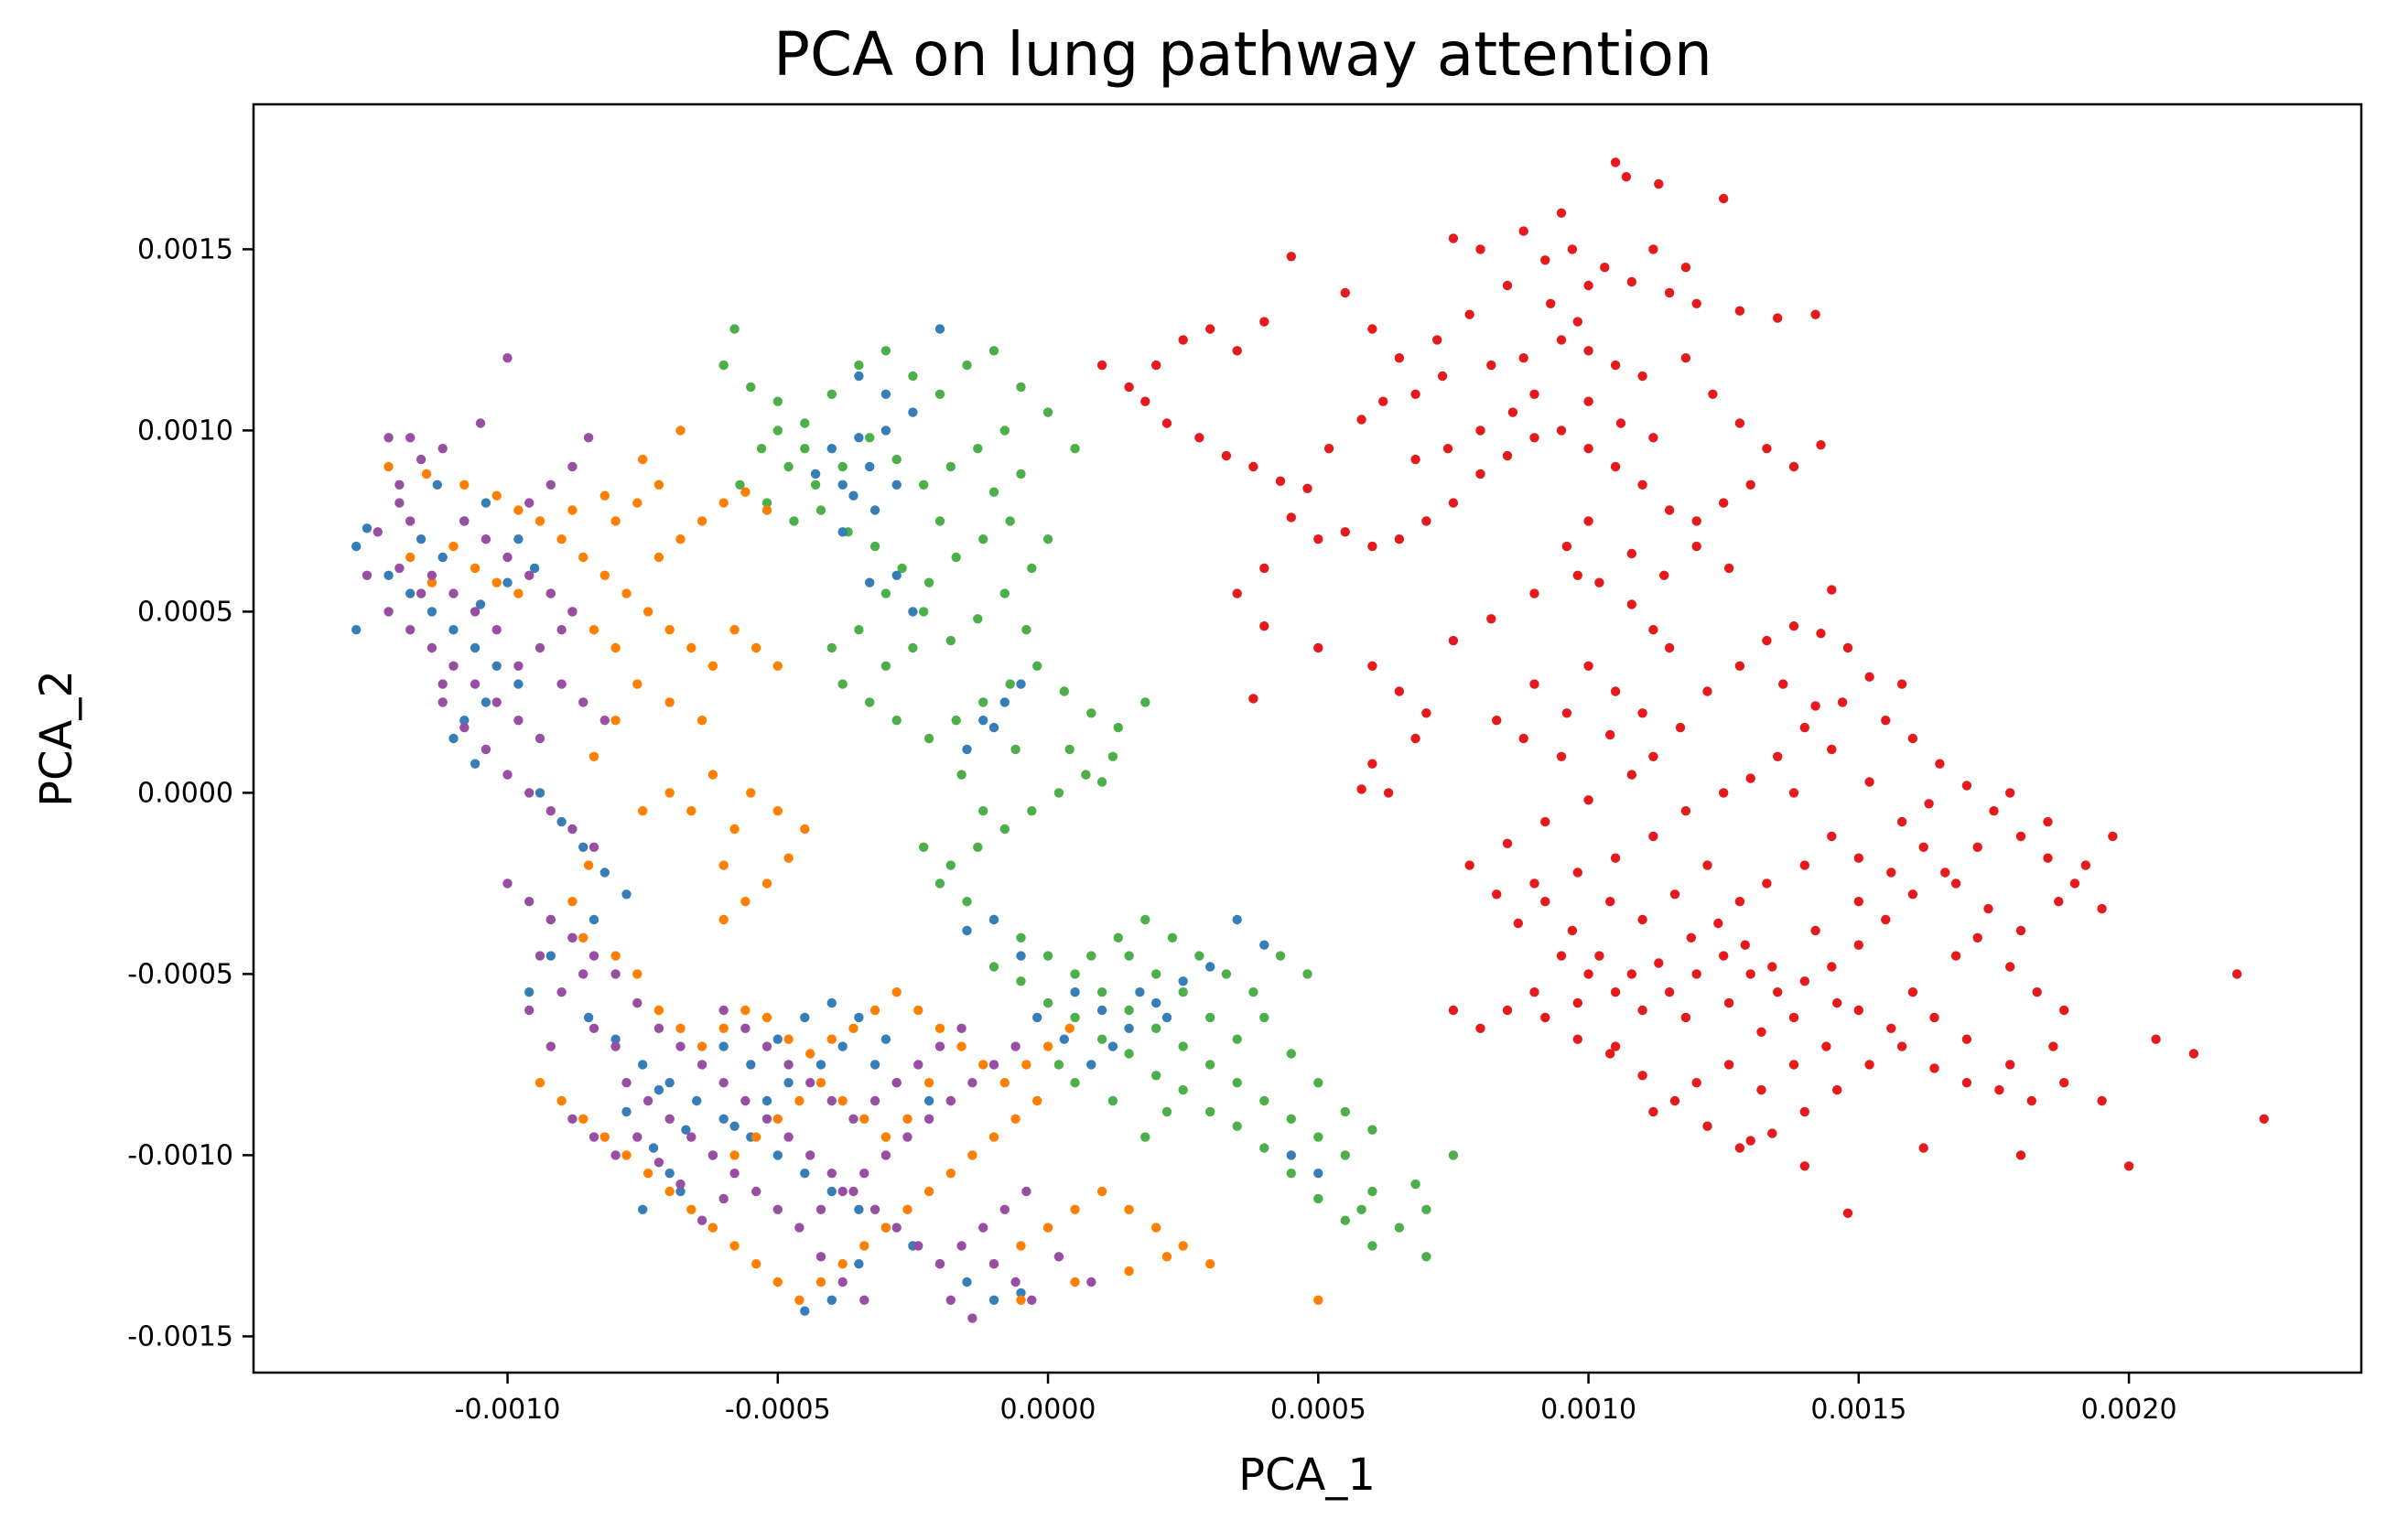 The image size is (2408, 1530). I want to click on x-tick-label: 0.0005, so click(1318, 1410).